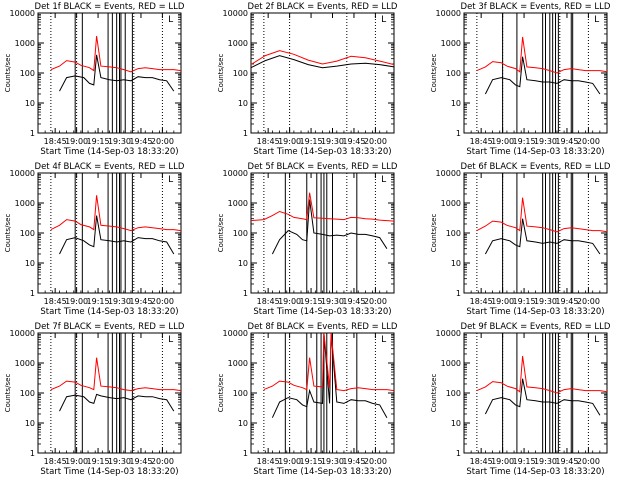 Image resolution: width=640 pixels, height=480 pixels. What do you see at coordinates (110, 167) in the screenshot?
I see `chart-title: Det 4f BLACK = Events, RED = LLD` at bounding box center [110, 167].